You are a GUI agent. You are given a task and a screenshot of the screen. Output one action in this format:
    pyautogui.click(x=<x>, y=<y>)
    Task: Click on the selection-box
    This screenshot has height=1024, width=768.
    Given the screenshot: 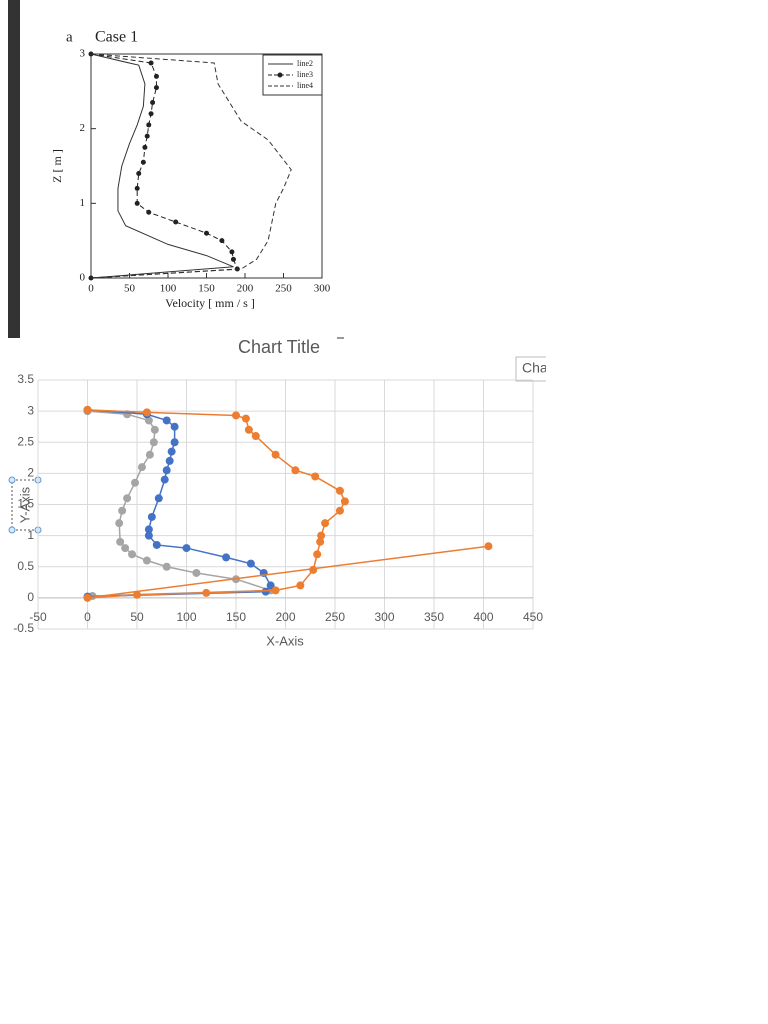 What is the action you would take?
    pyautogui.click(x=25, y=505)
    